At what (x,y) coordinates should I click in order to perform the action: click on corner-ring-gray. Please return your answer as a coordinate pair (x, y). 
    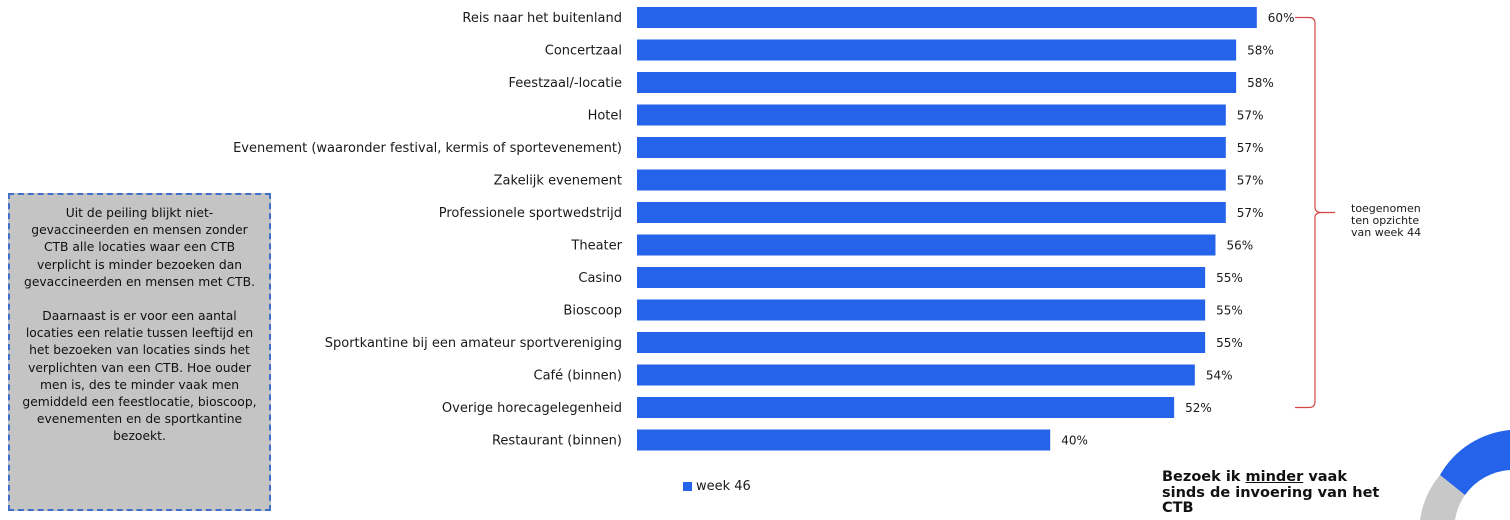
    Looking at the image, I should click on (1442, 497).